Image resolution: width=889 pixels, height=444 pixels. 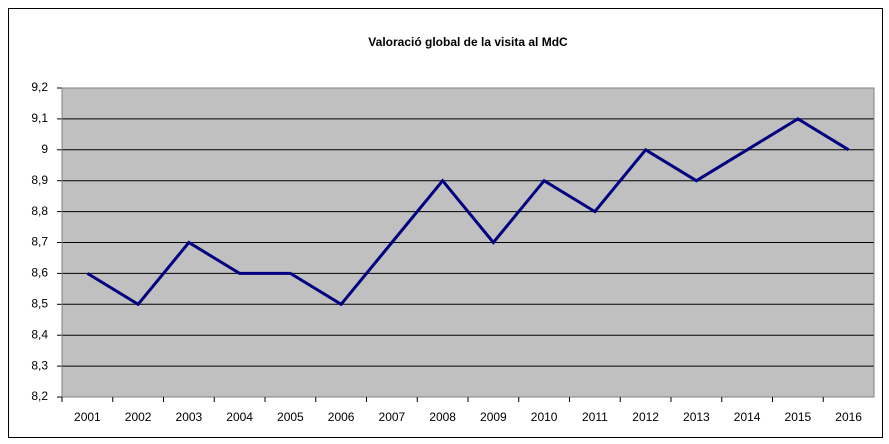 What do you see at coordinates (239, 417) in the screenshot?
I see `x-tick-label: 2004` at bounding box center [239, 417].